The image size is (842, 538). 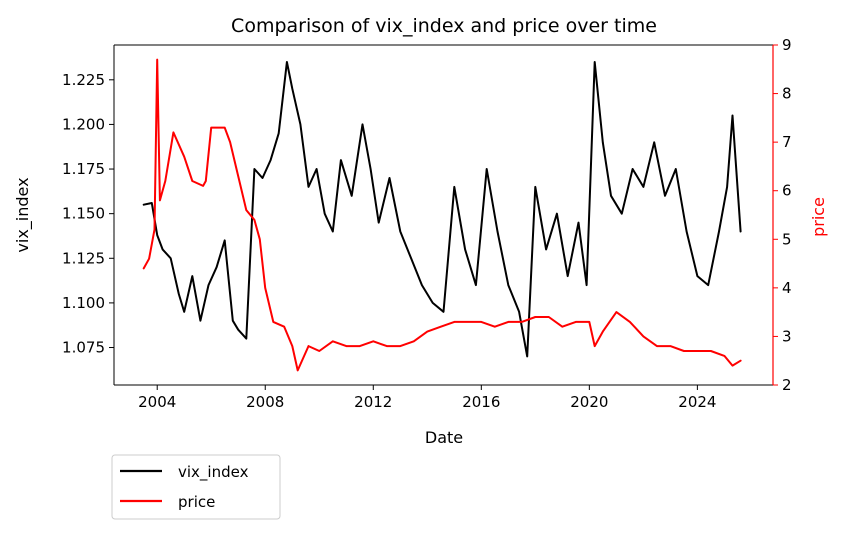 What do you see at coordinates (265, 402) in the screenshot?
I see `x-tick-label: 2008` at bounding box center [265, 402].